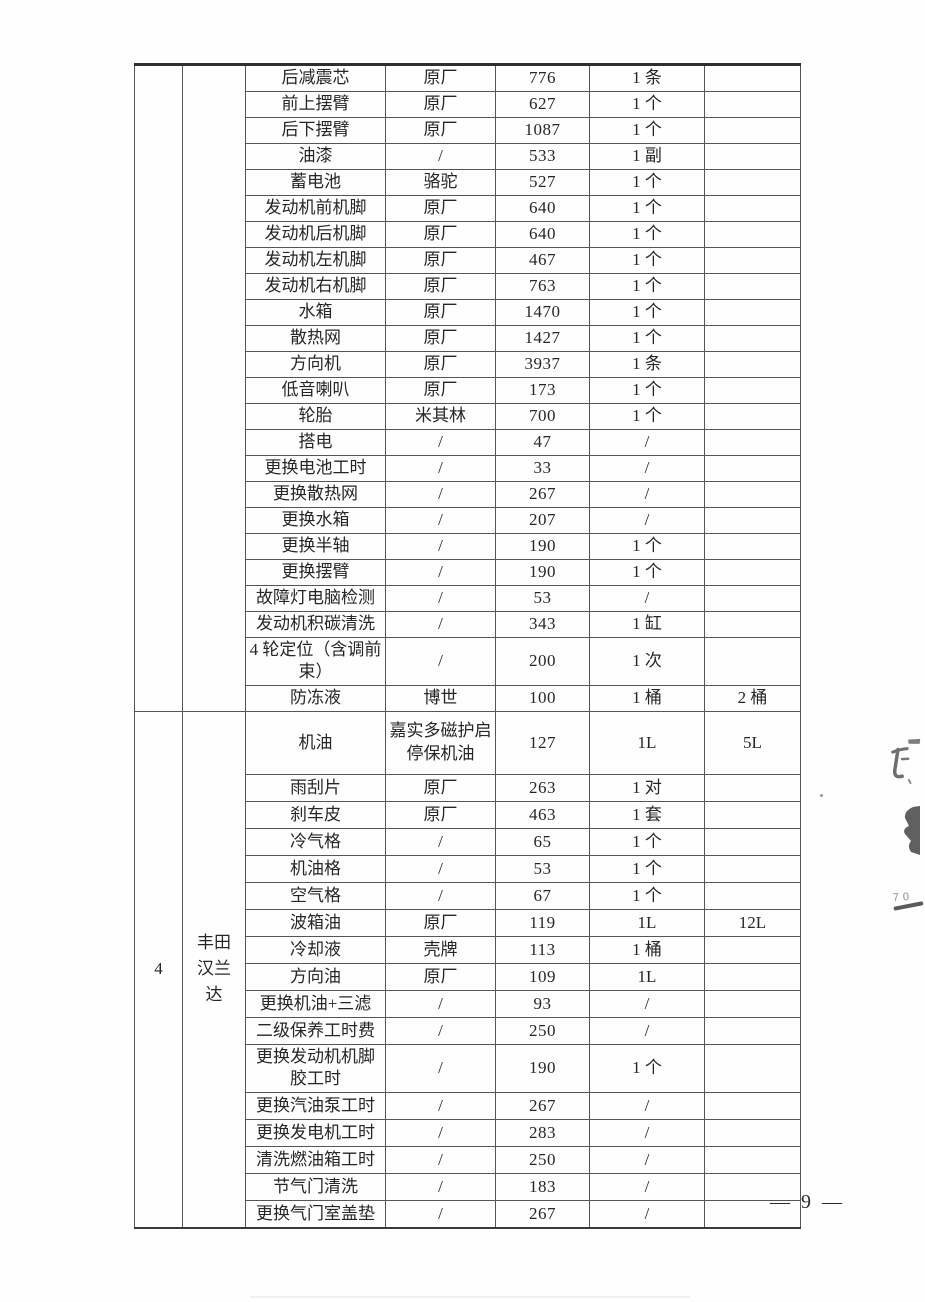 The image size is (925, 1302). Describe the element at coordinates (912, 830) in the screenshot. I see `scan-artifact-blob` at that location.